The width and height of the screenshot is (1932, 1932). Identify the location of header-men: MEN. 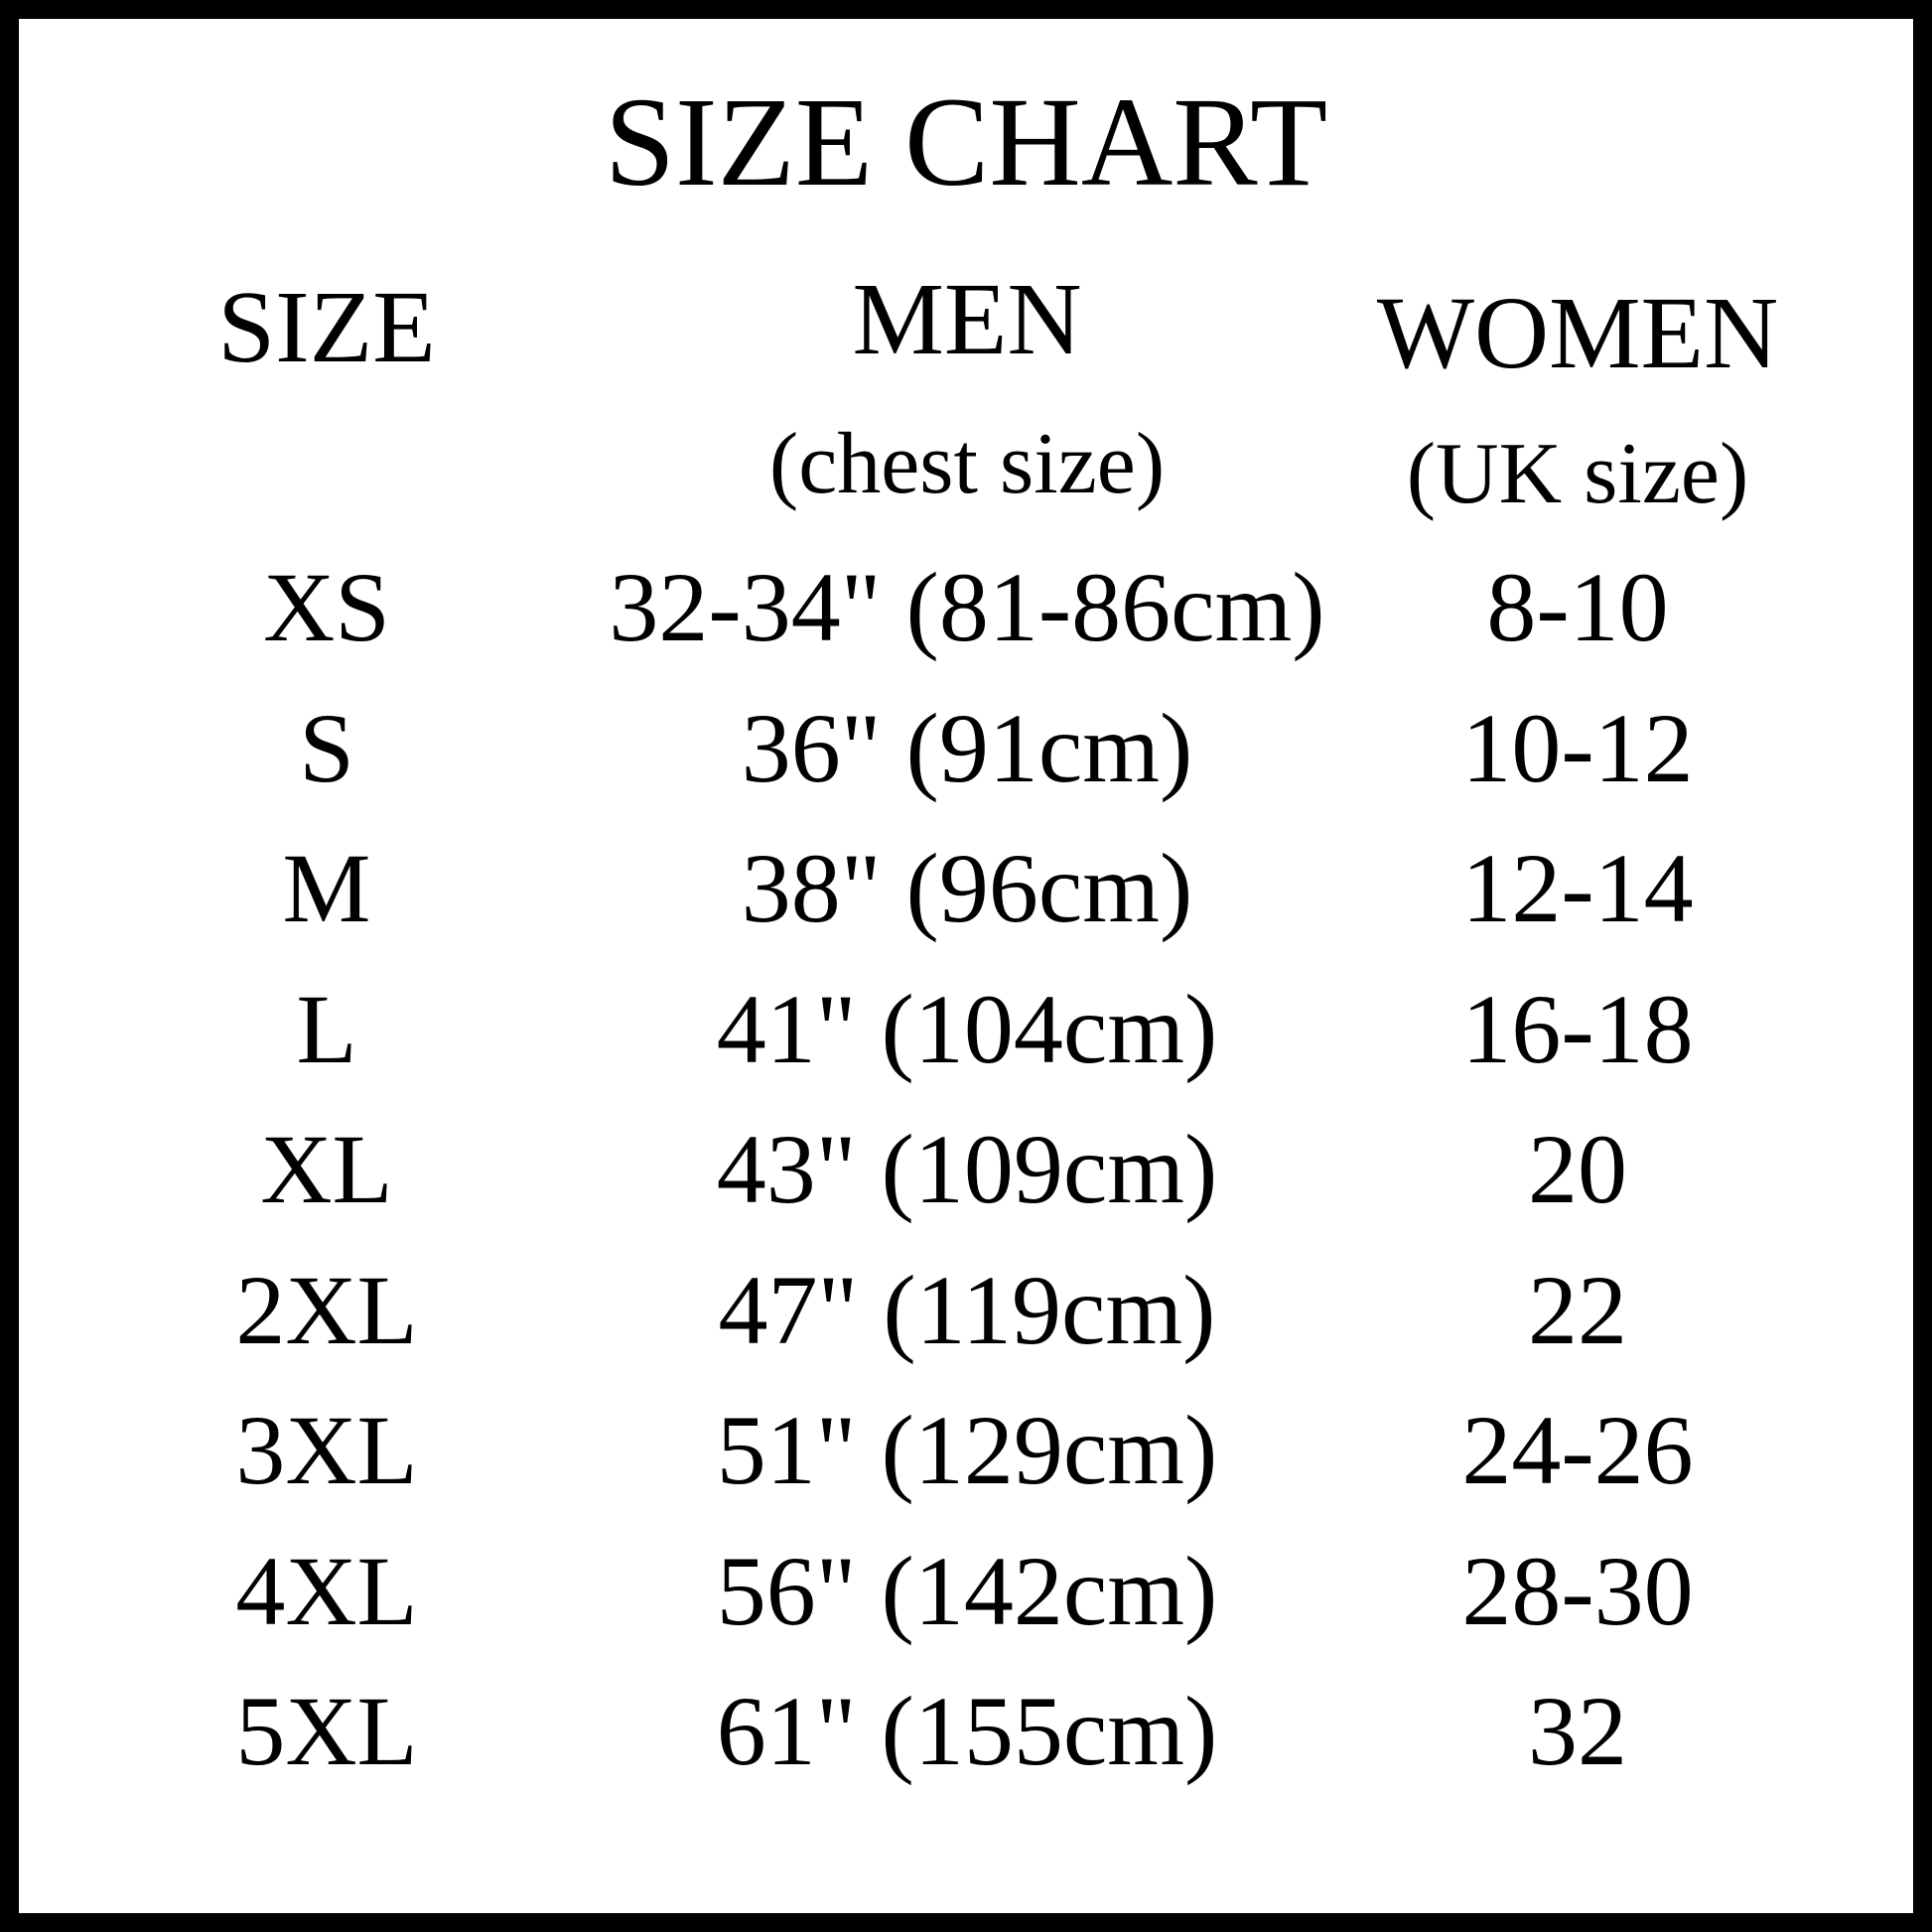
(967, 319).